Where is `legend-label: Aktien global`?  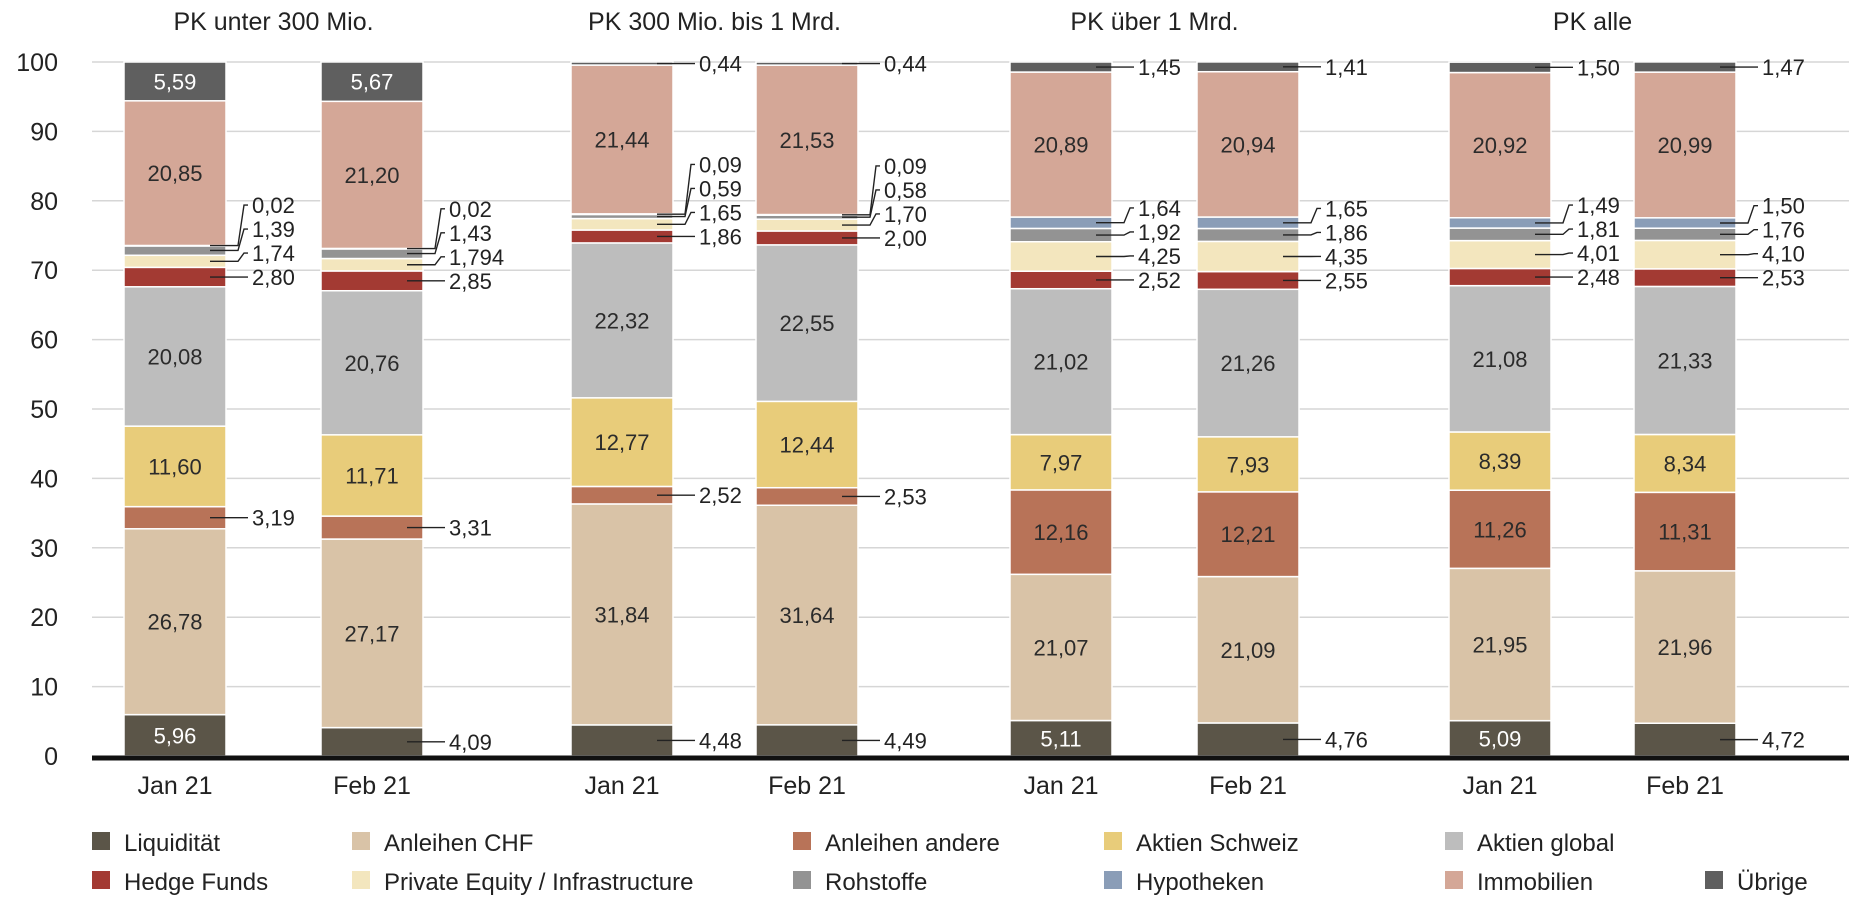
legend-label: Aktien global is located at coordinates (1545, 843).